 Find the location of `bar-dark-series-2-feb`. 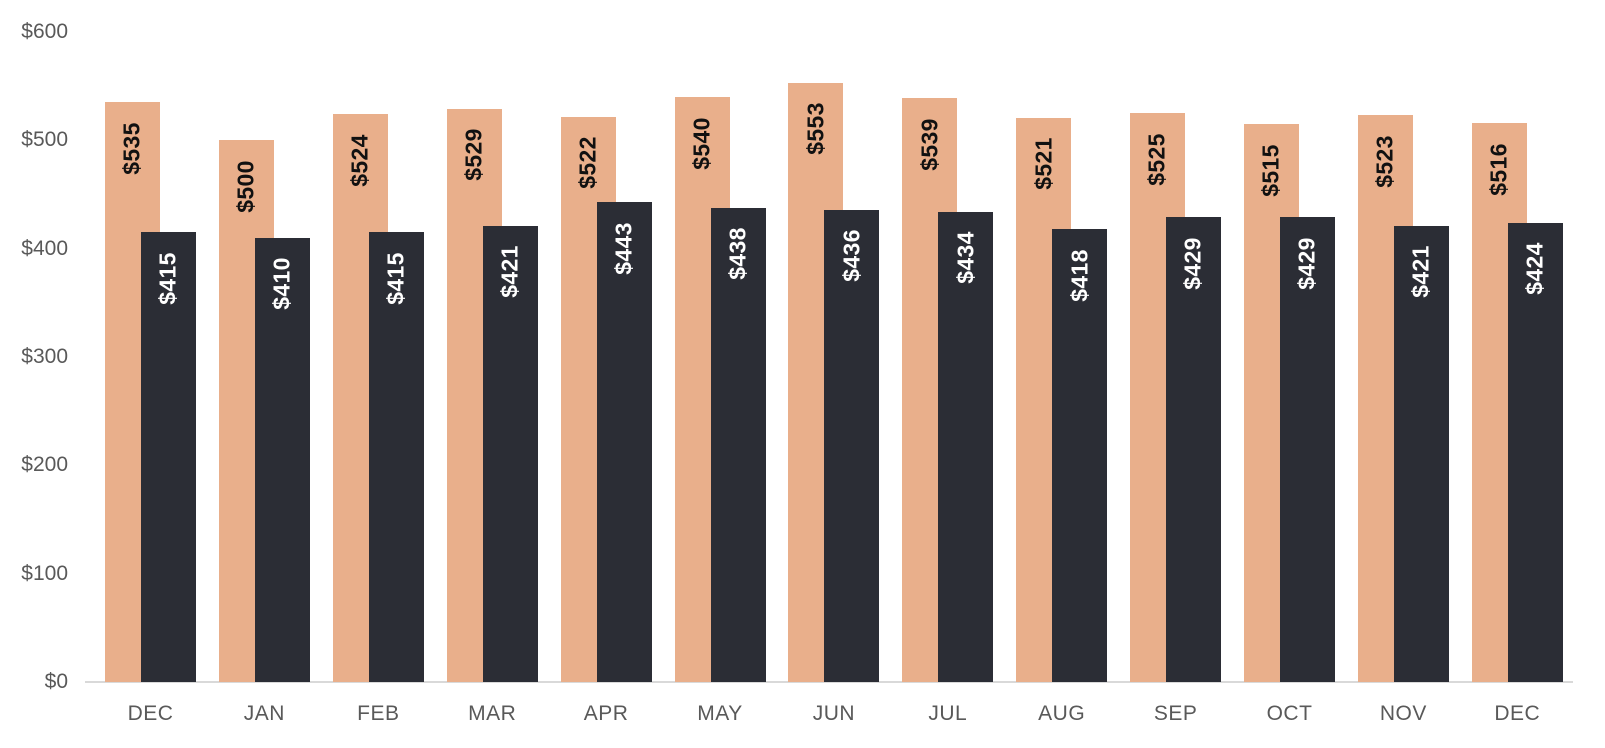

bar-dark-series-2-feb is located at coordinates (396, 457).